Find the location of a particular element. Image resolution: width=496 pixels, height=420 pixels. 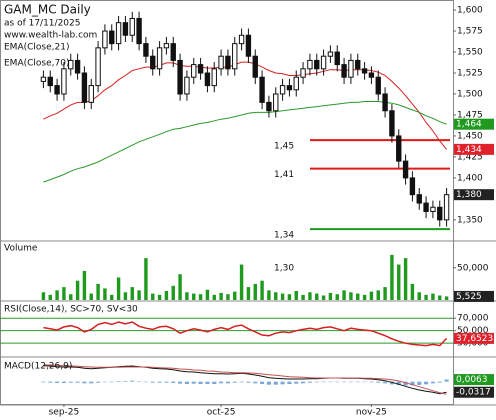

source: www.wealth-lab.com is located at coordinates (50, 36).